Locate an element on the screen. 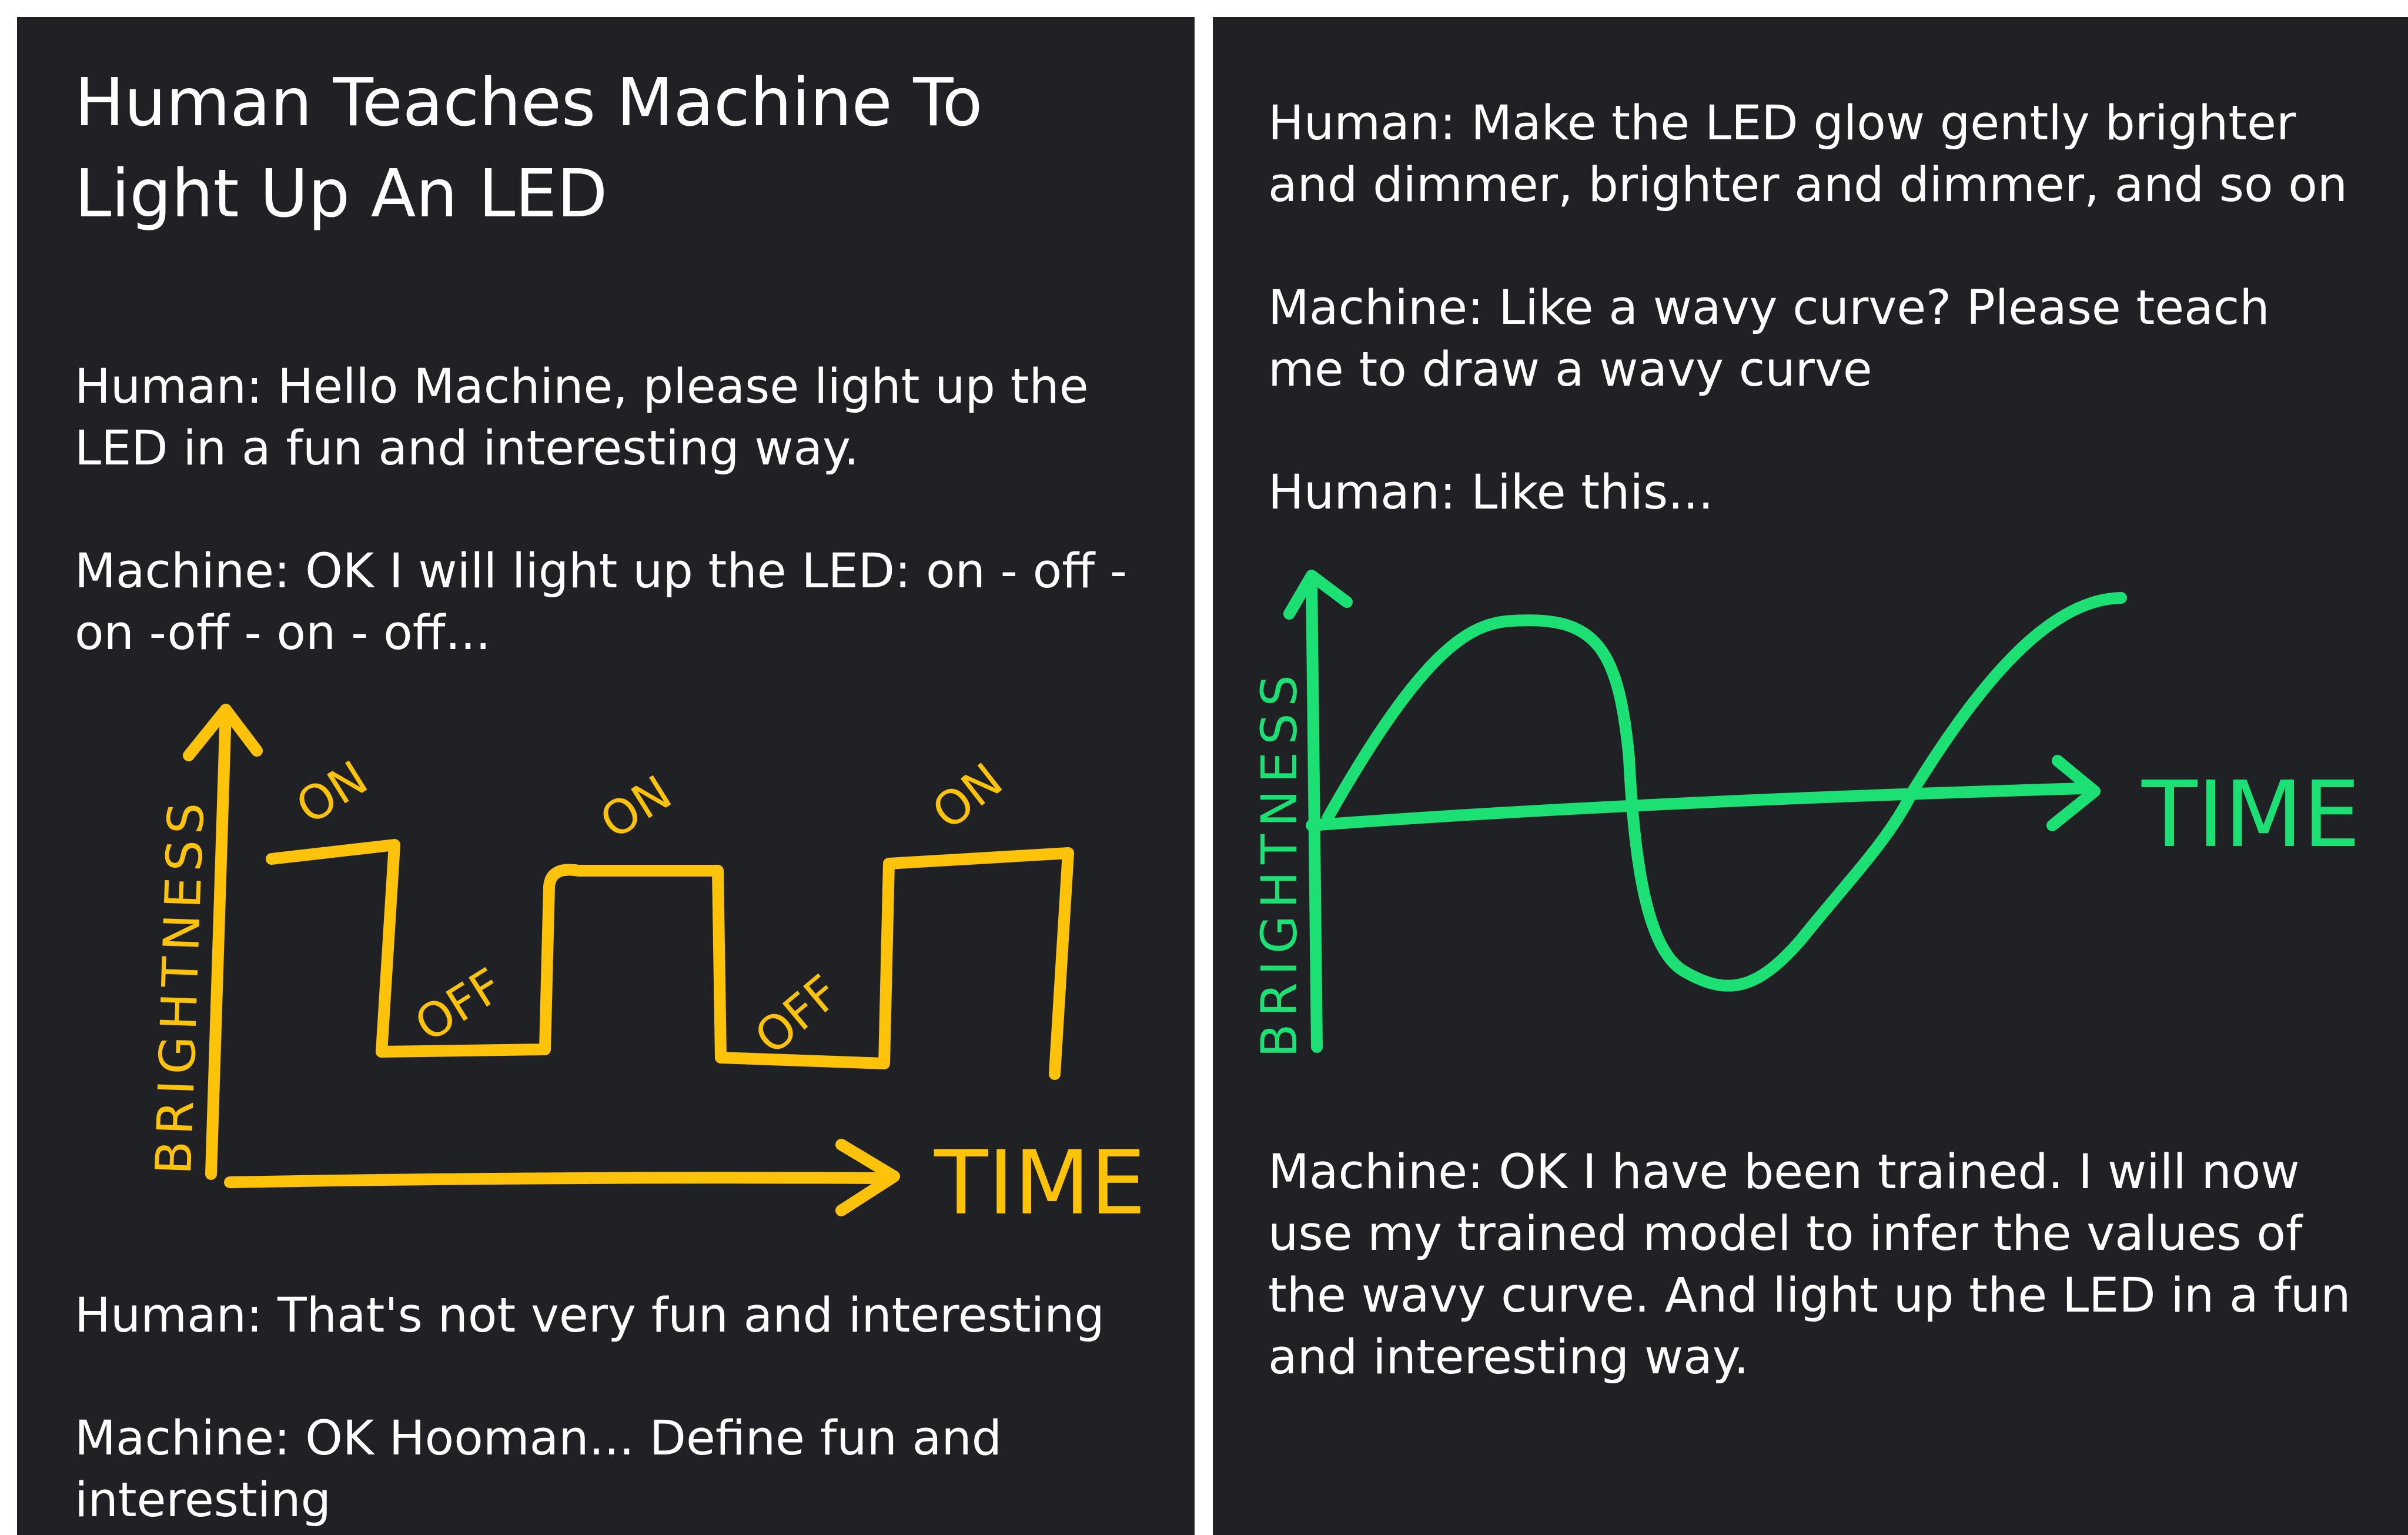  on-off-sketch: BRIGHTNESS TIME ON OFF ON OFF ON is located at coordinates (645, 969).